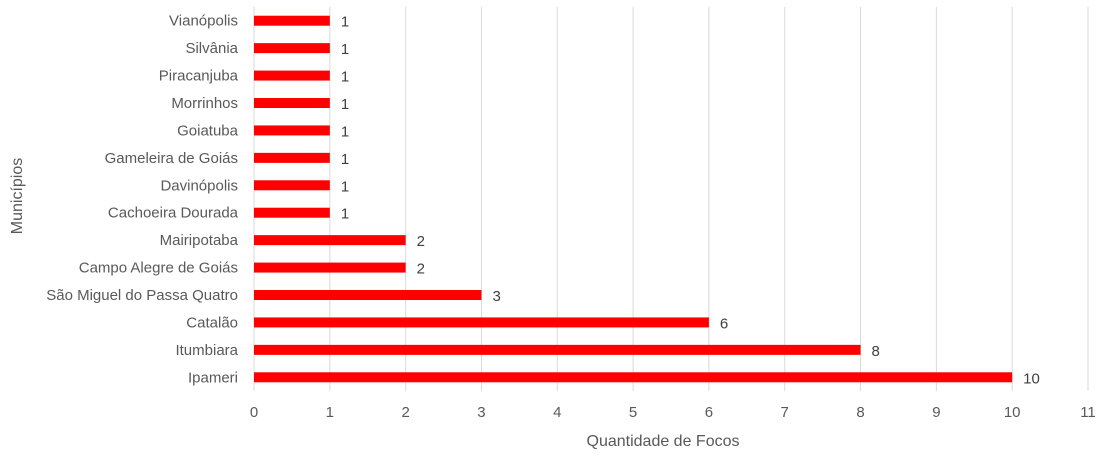 The image size is (1105, 461). Describe the element at coordinates (330, 412) in the screenshot. I see `x-tick-label: 1` at that location.